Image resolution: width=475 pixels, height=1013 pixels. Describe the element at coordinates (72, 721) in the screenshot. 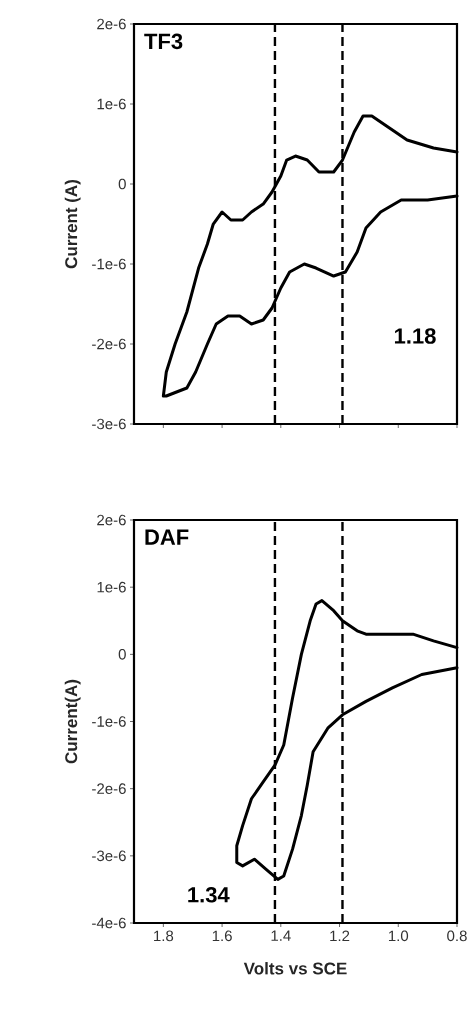

I see `y-axis-title: Current(A)` at that location.